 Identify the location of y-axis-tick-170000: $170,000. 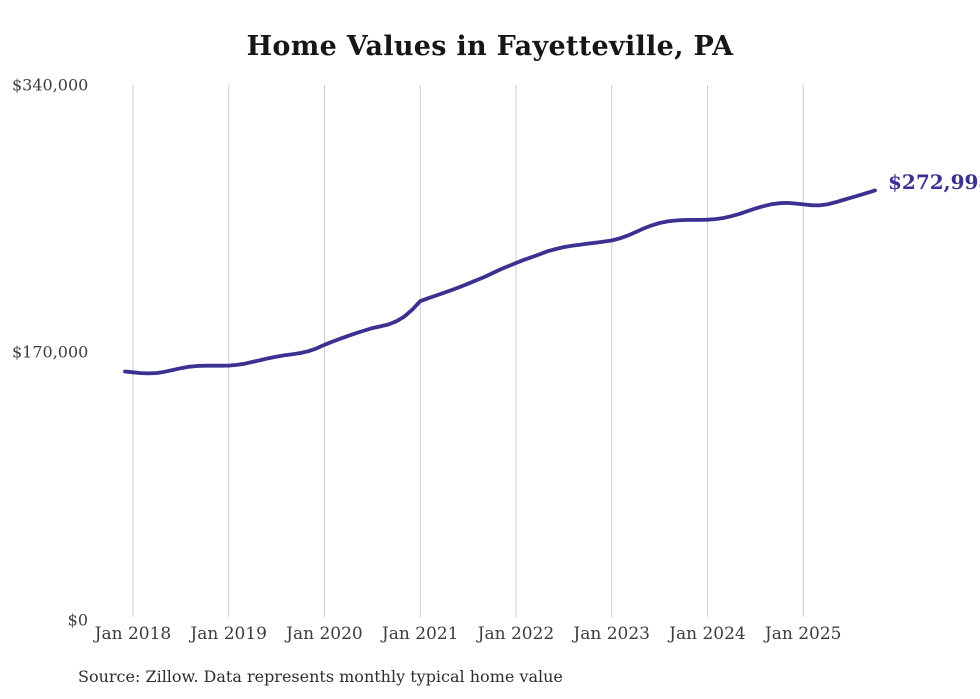
(50, 352).